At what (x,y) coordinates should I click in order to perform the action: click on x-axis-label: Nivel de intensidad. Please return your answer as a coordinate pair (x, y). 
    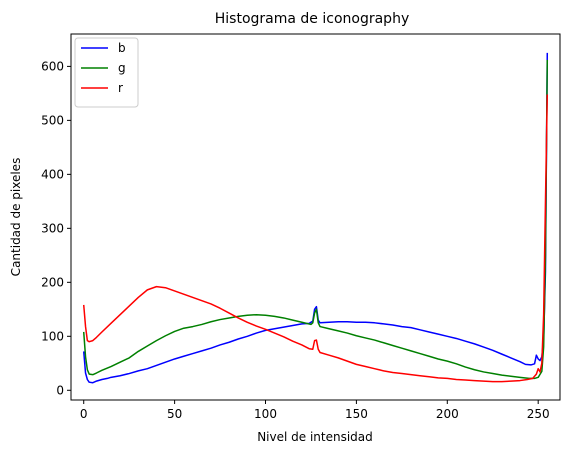
    Looking at the image, I should click on (315, 437).